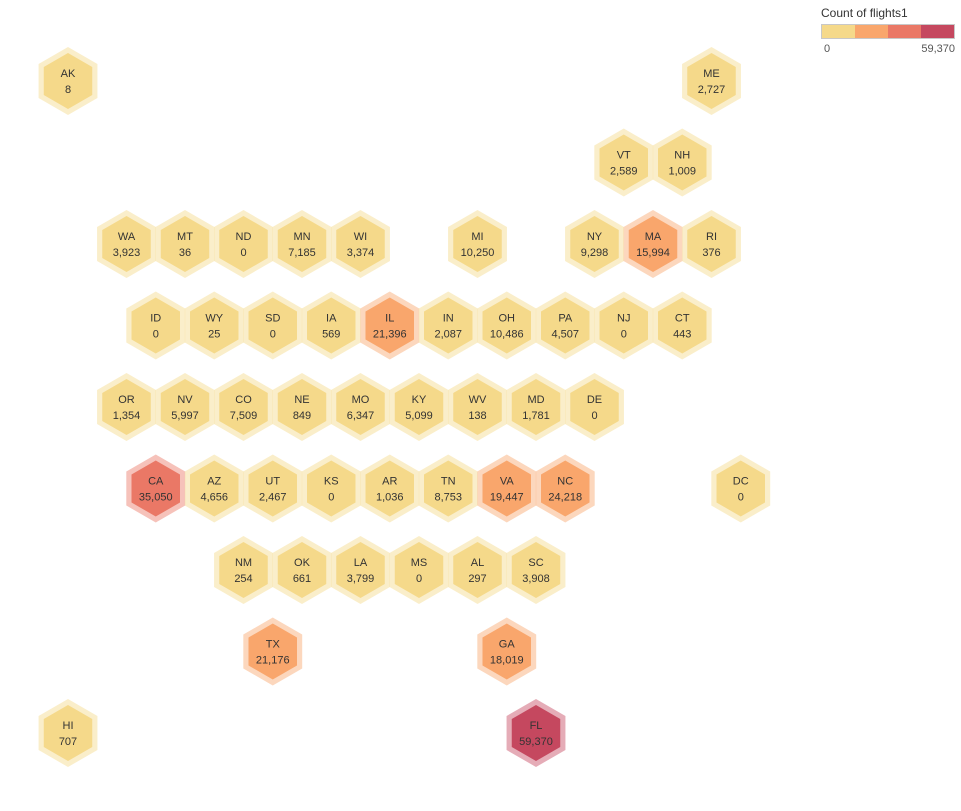  Describe the element at coordinates (243, 244) in the screenshot. I see `hex-cell-nd: ND 0` at that location.